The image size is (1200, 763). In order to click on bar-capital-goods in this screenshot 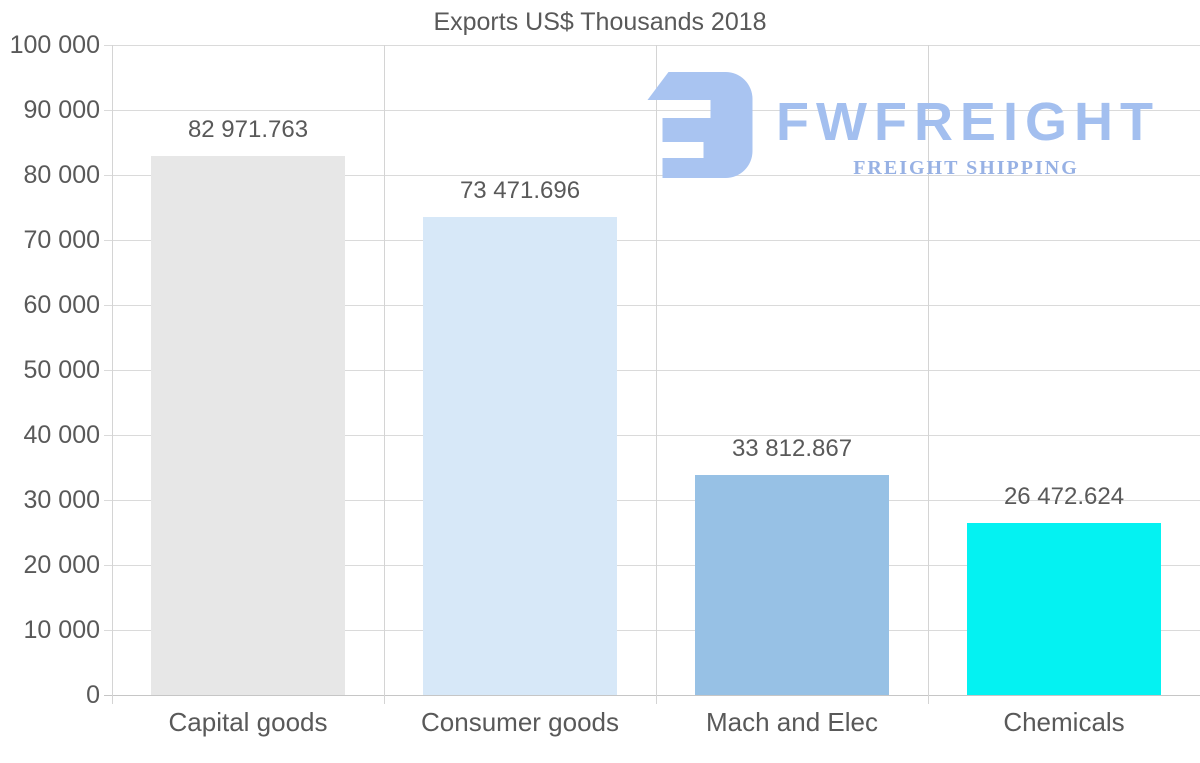, I will do `click(248, 425)`.